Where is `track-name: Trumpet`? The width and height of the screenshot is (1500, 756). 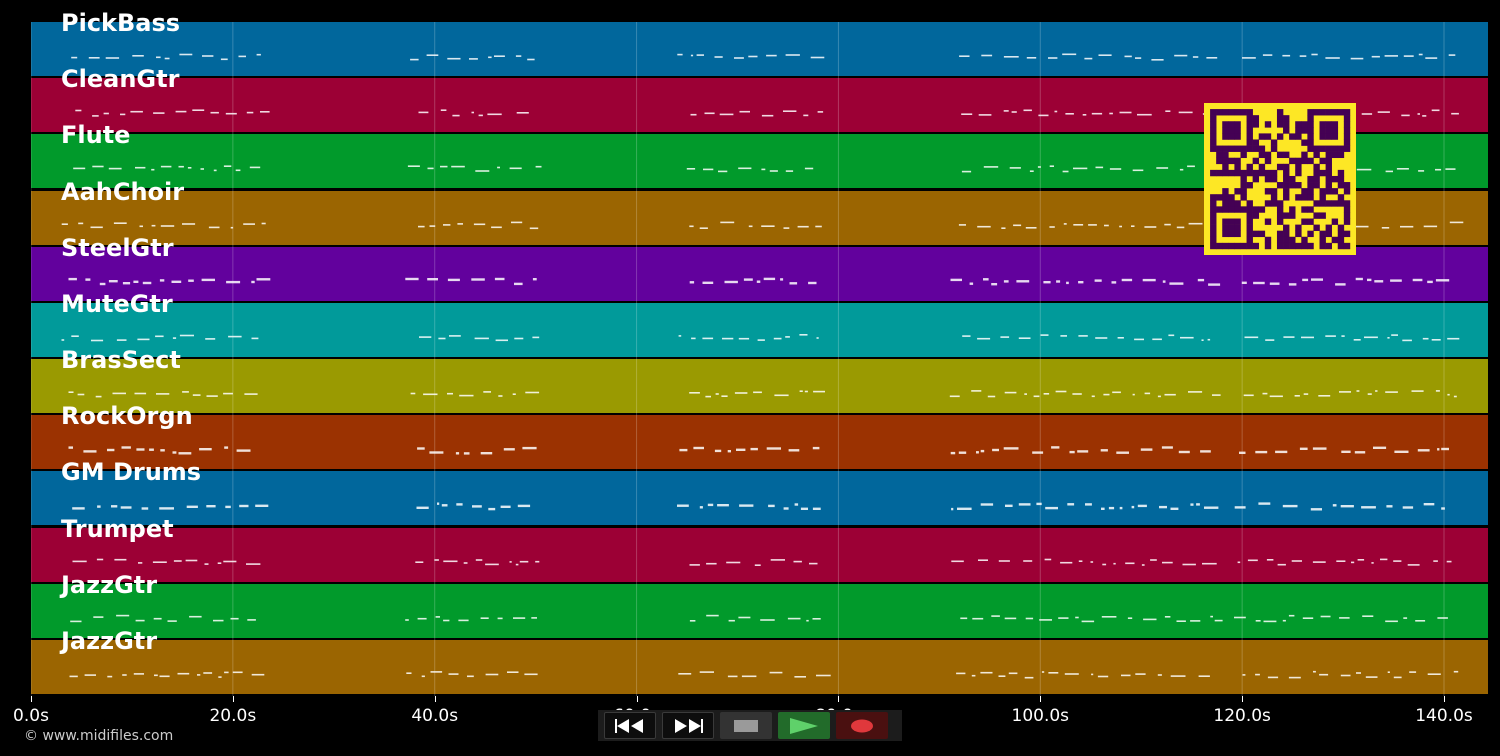 track-name: Trumpet is located at coordinates (117, 528).